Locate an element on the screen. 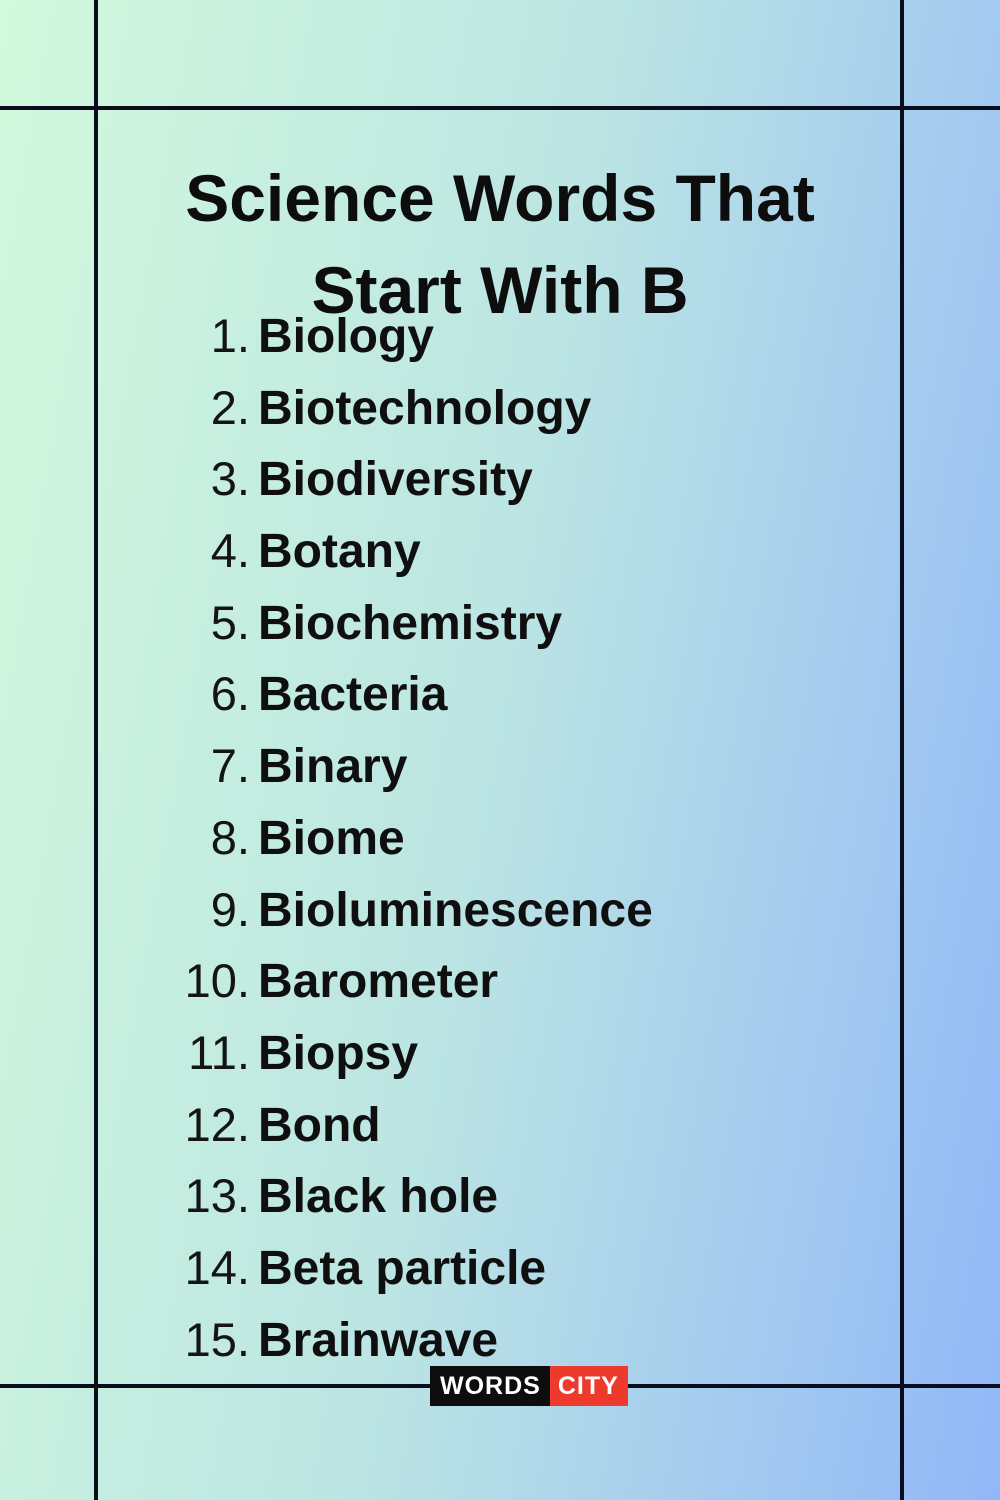  frame-line-left is located at coordinates (96, 750).